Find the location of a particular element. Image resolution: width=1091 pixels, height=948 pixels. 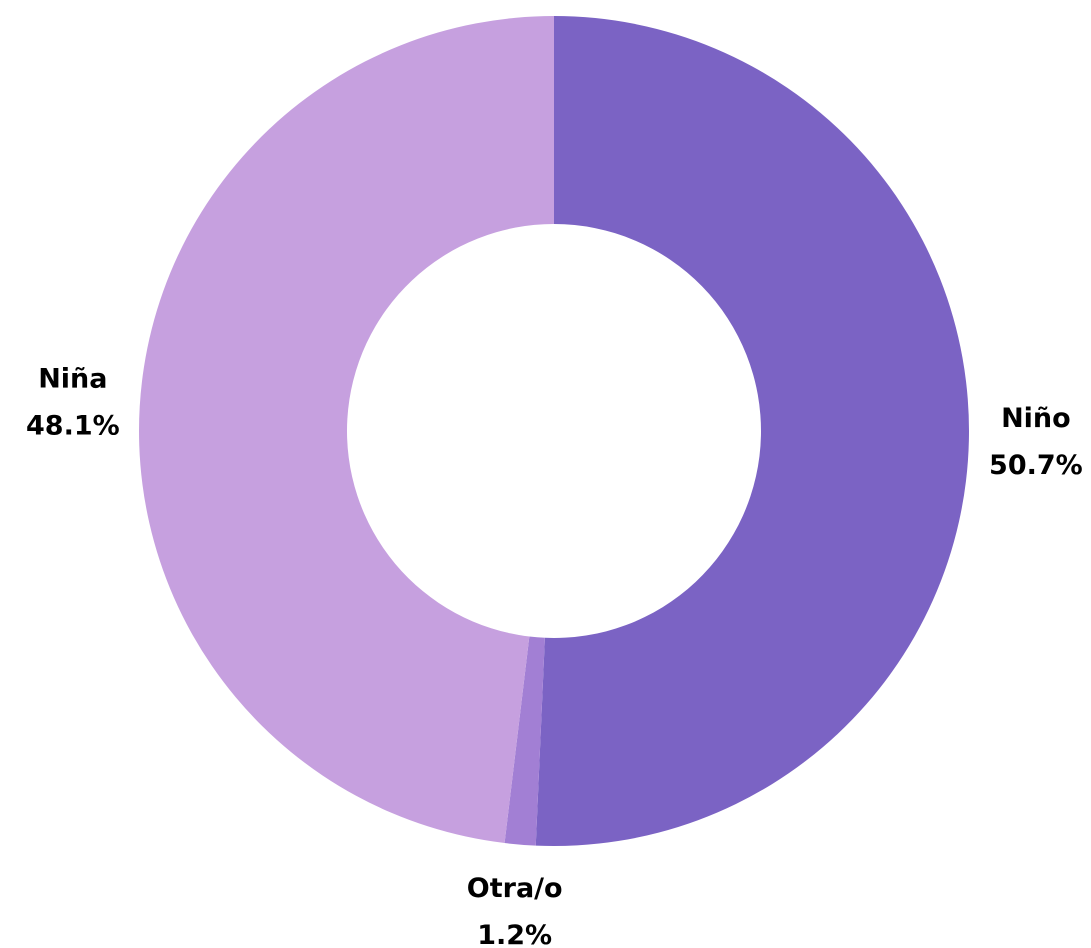

slice-label: Otra/o is located at coordinates (515, 888).